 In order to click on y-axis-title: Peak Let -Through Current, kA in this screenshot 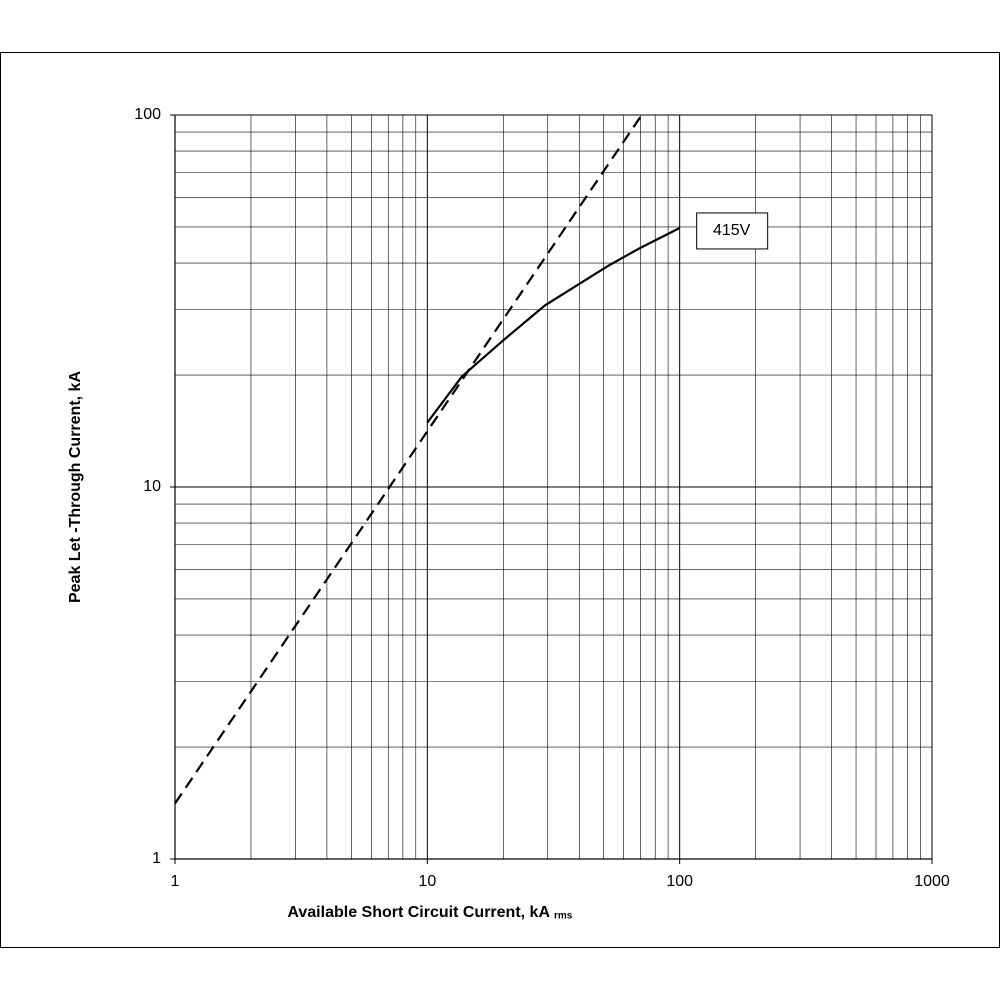, I will do `click(75, 487)`.